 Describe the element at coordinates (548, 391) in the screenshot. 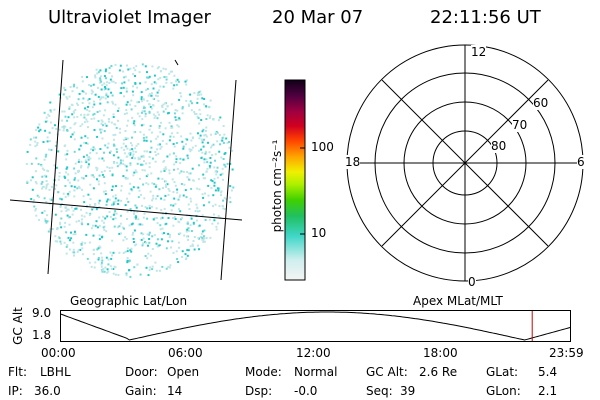

I see `glon-value: 2.1` at that location.